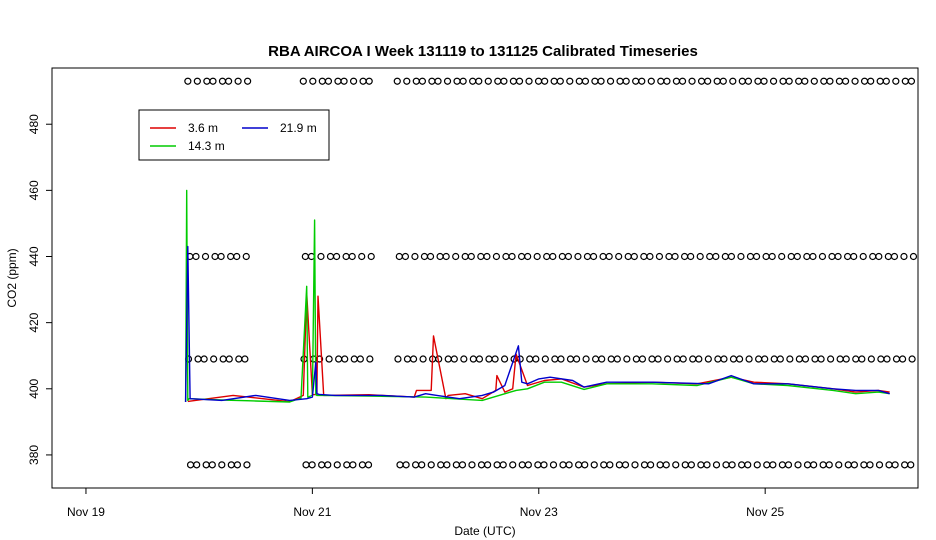 The image size is (936, 540). Describe the element at coordinates (34, 124) in the screenshot. I see `y-tick-label-5: 480` at that location.